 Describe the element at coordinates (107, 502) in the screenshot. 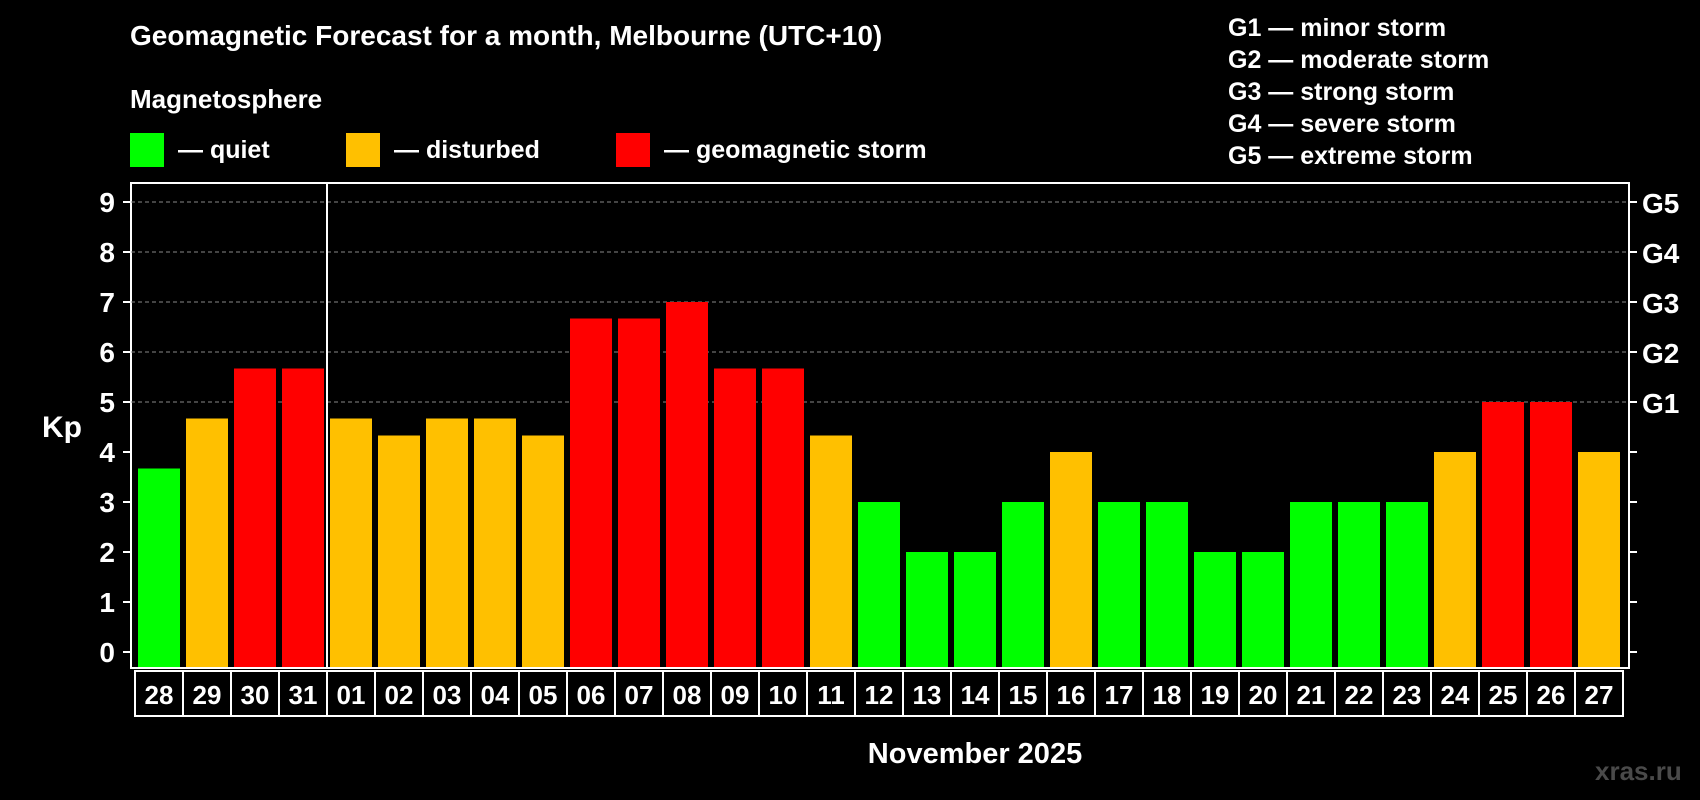

I see `y-tick-label: 3` at that location.